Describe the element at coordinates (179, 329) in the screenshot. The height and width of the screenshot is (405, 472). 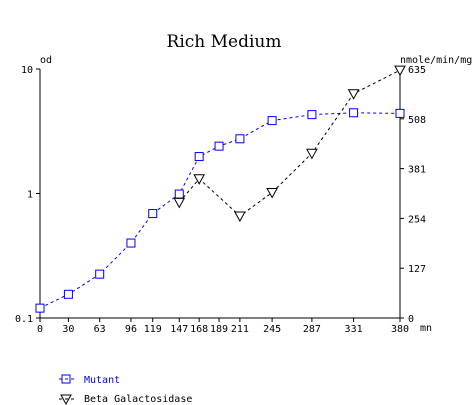
I see `x-tick-label: 147` at that location.